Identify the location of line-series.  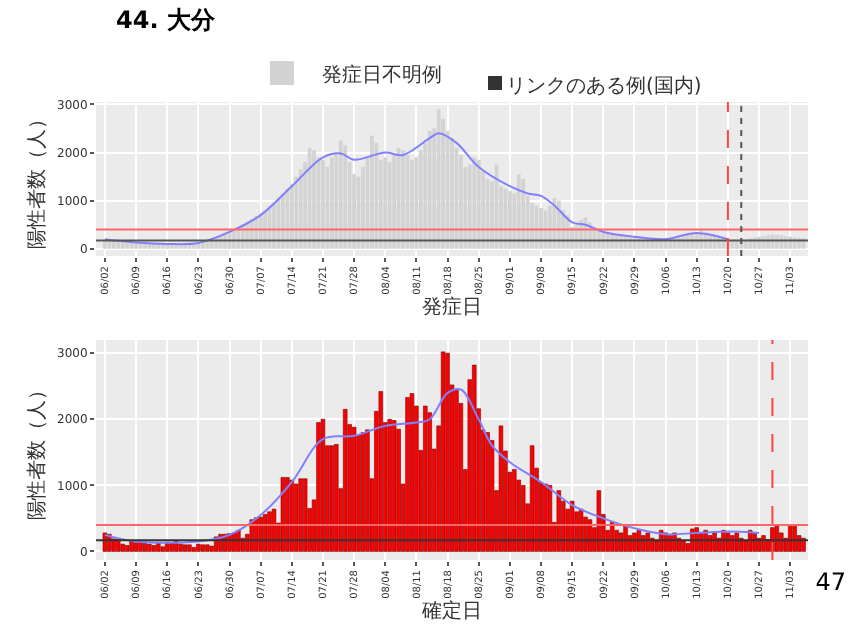
(416, 189).